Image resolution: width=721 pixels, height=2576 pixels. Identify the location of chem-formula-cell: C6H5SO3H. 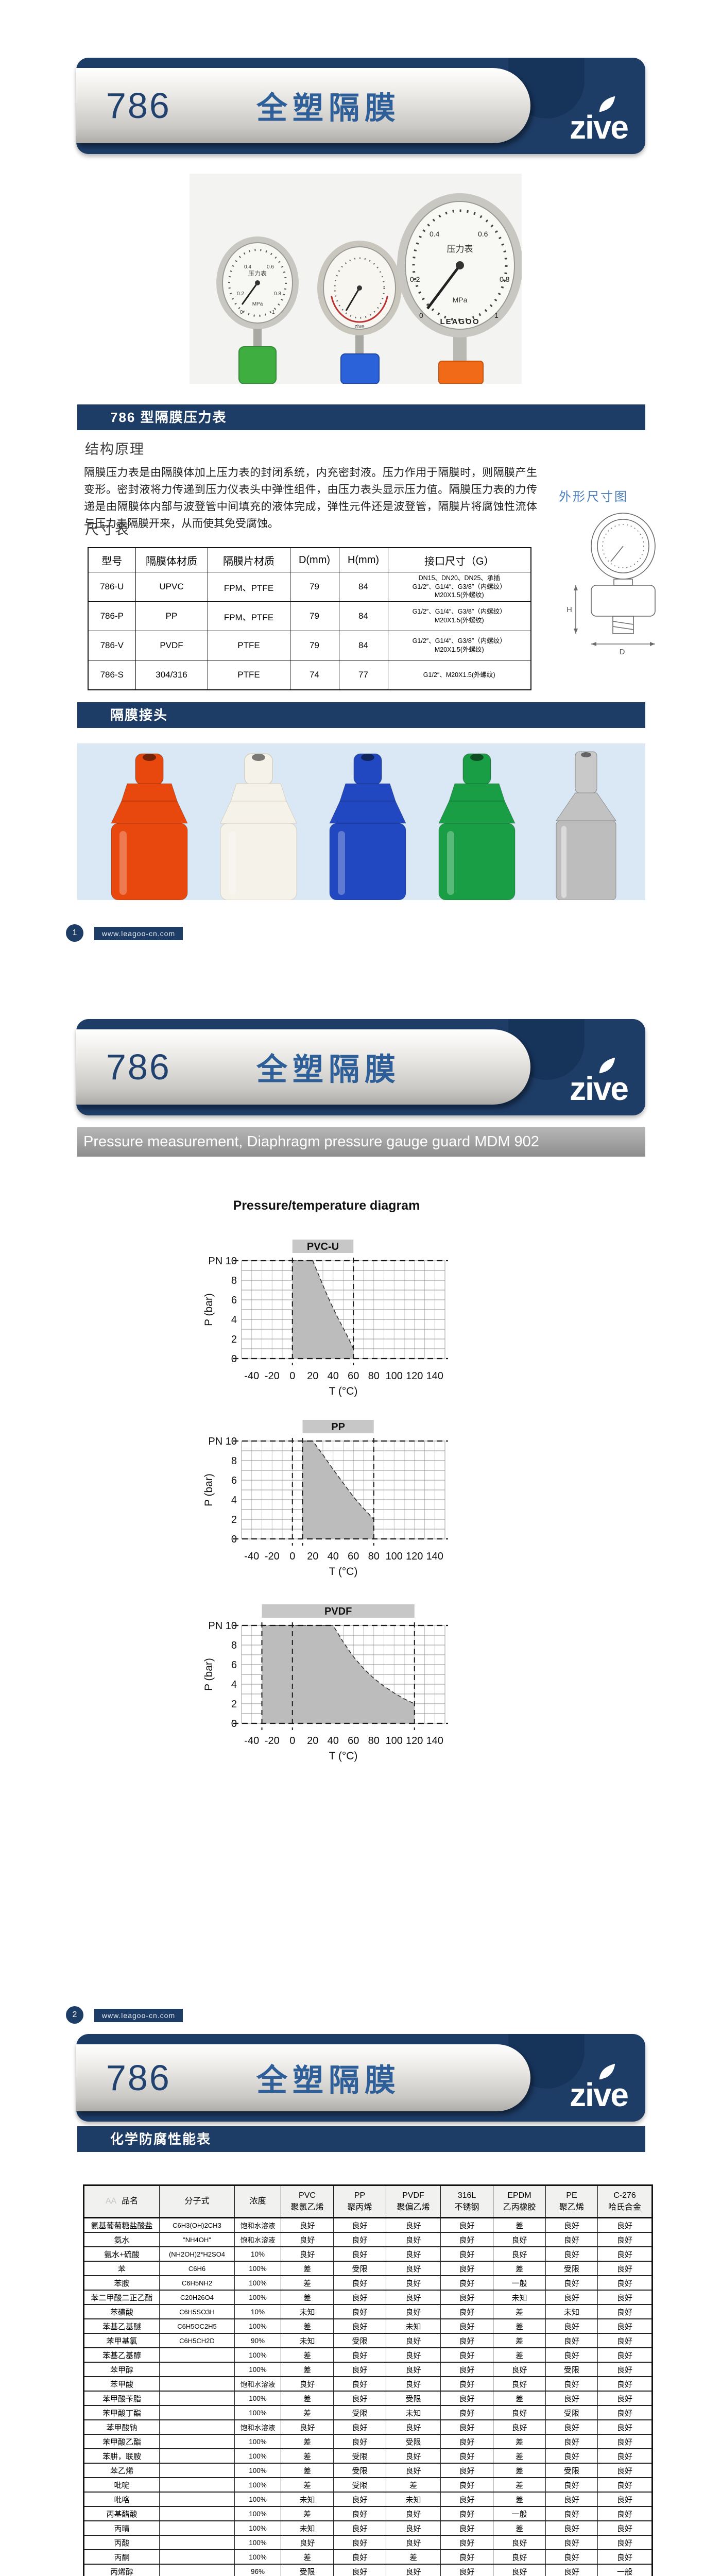
(197, 2311).